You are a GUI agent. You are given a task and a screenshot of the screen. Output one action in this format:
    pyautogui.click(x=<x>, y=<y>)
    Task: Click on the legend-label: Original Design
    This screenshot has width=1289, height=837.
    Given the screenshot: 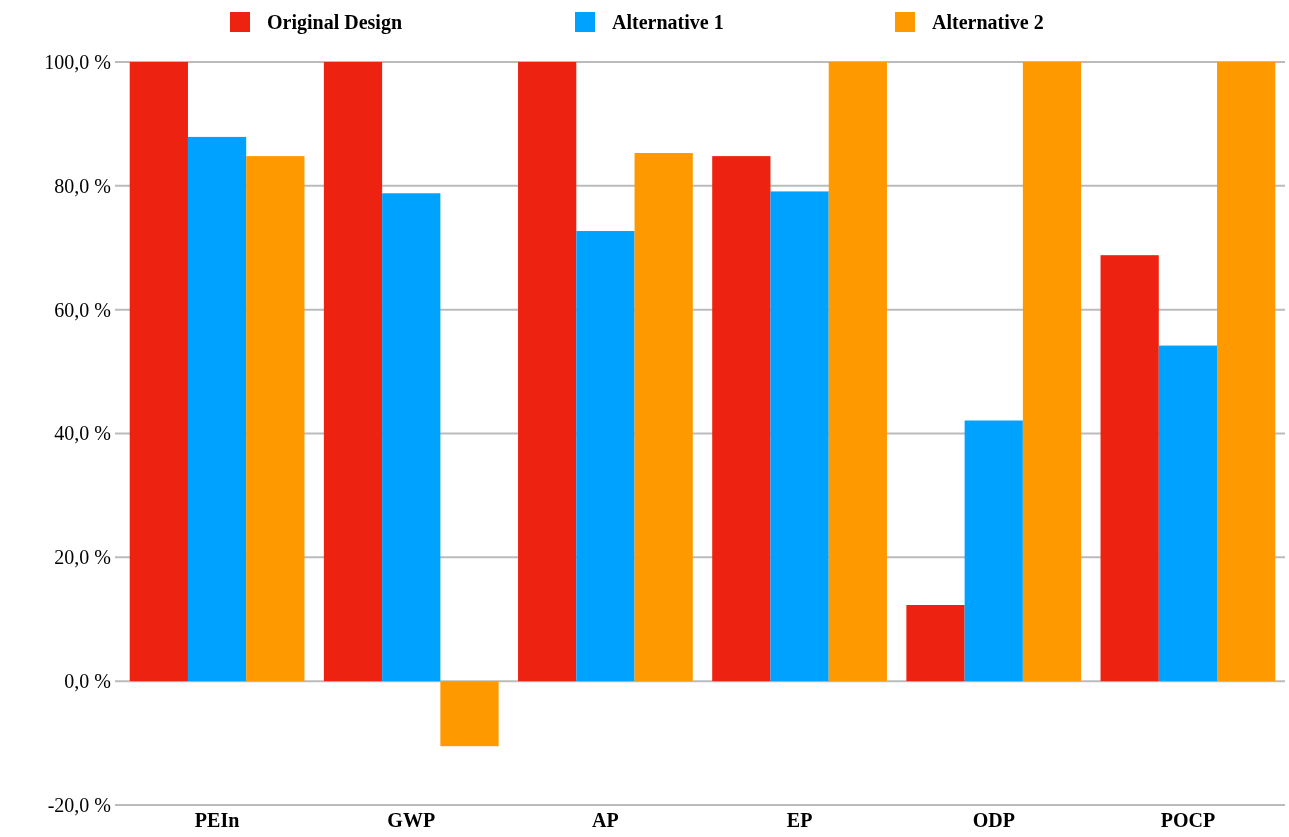 What is the action you would take?
    pyautogui.click(x=335, y=22)
    